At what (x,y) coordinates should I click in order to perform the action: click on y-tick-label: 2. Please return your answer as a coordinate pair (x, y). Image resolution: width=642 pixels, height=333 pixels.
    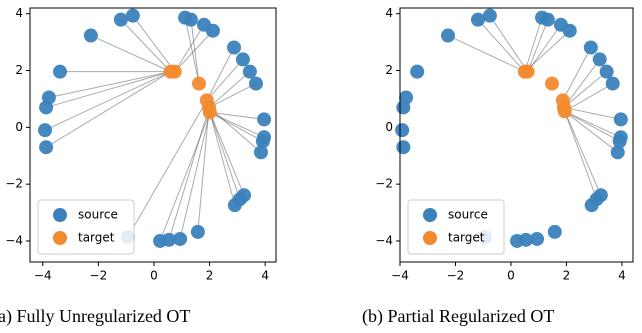
    Looking at the image, I should click on (19, 70).